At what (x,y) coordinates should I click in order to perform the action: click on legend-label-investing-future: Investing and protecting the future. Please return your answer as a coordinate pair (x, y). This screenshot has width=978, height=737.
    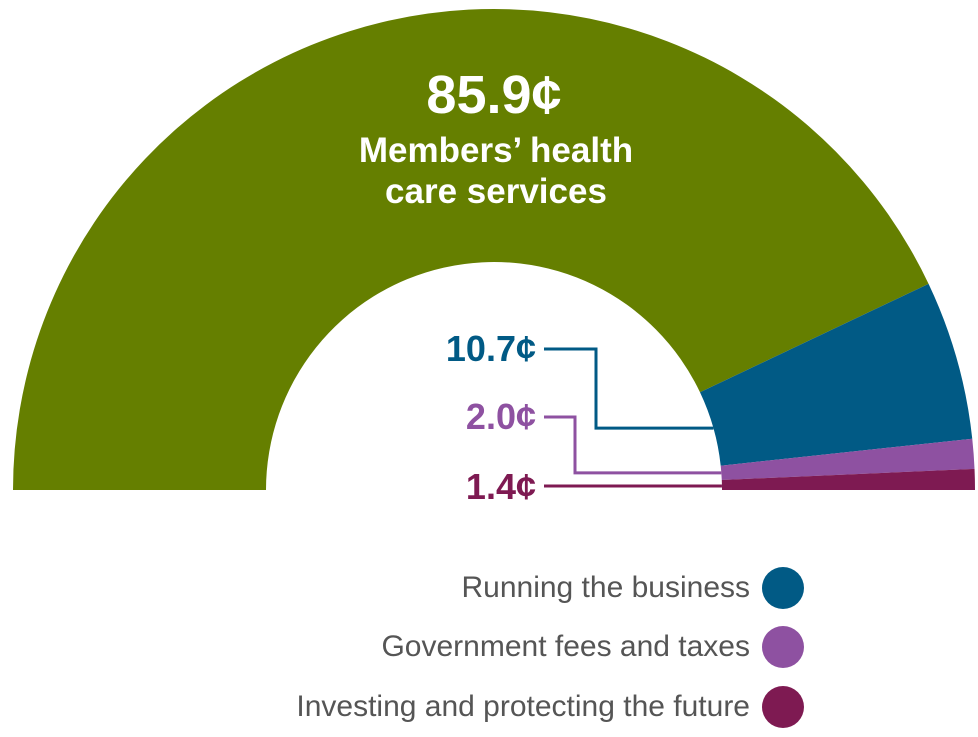
    Looking at the image, I should click on (523, 706).